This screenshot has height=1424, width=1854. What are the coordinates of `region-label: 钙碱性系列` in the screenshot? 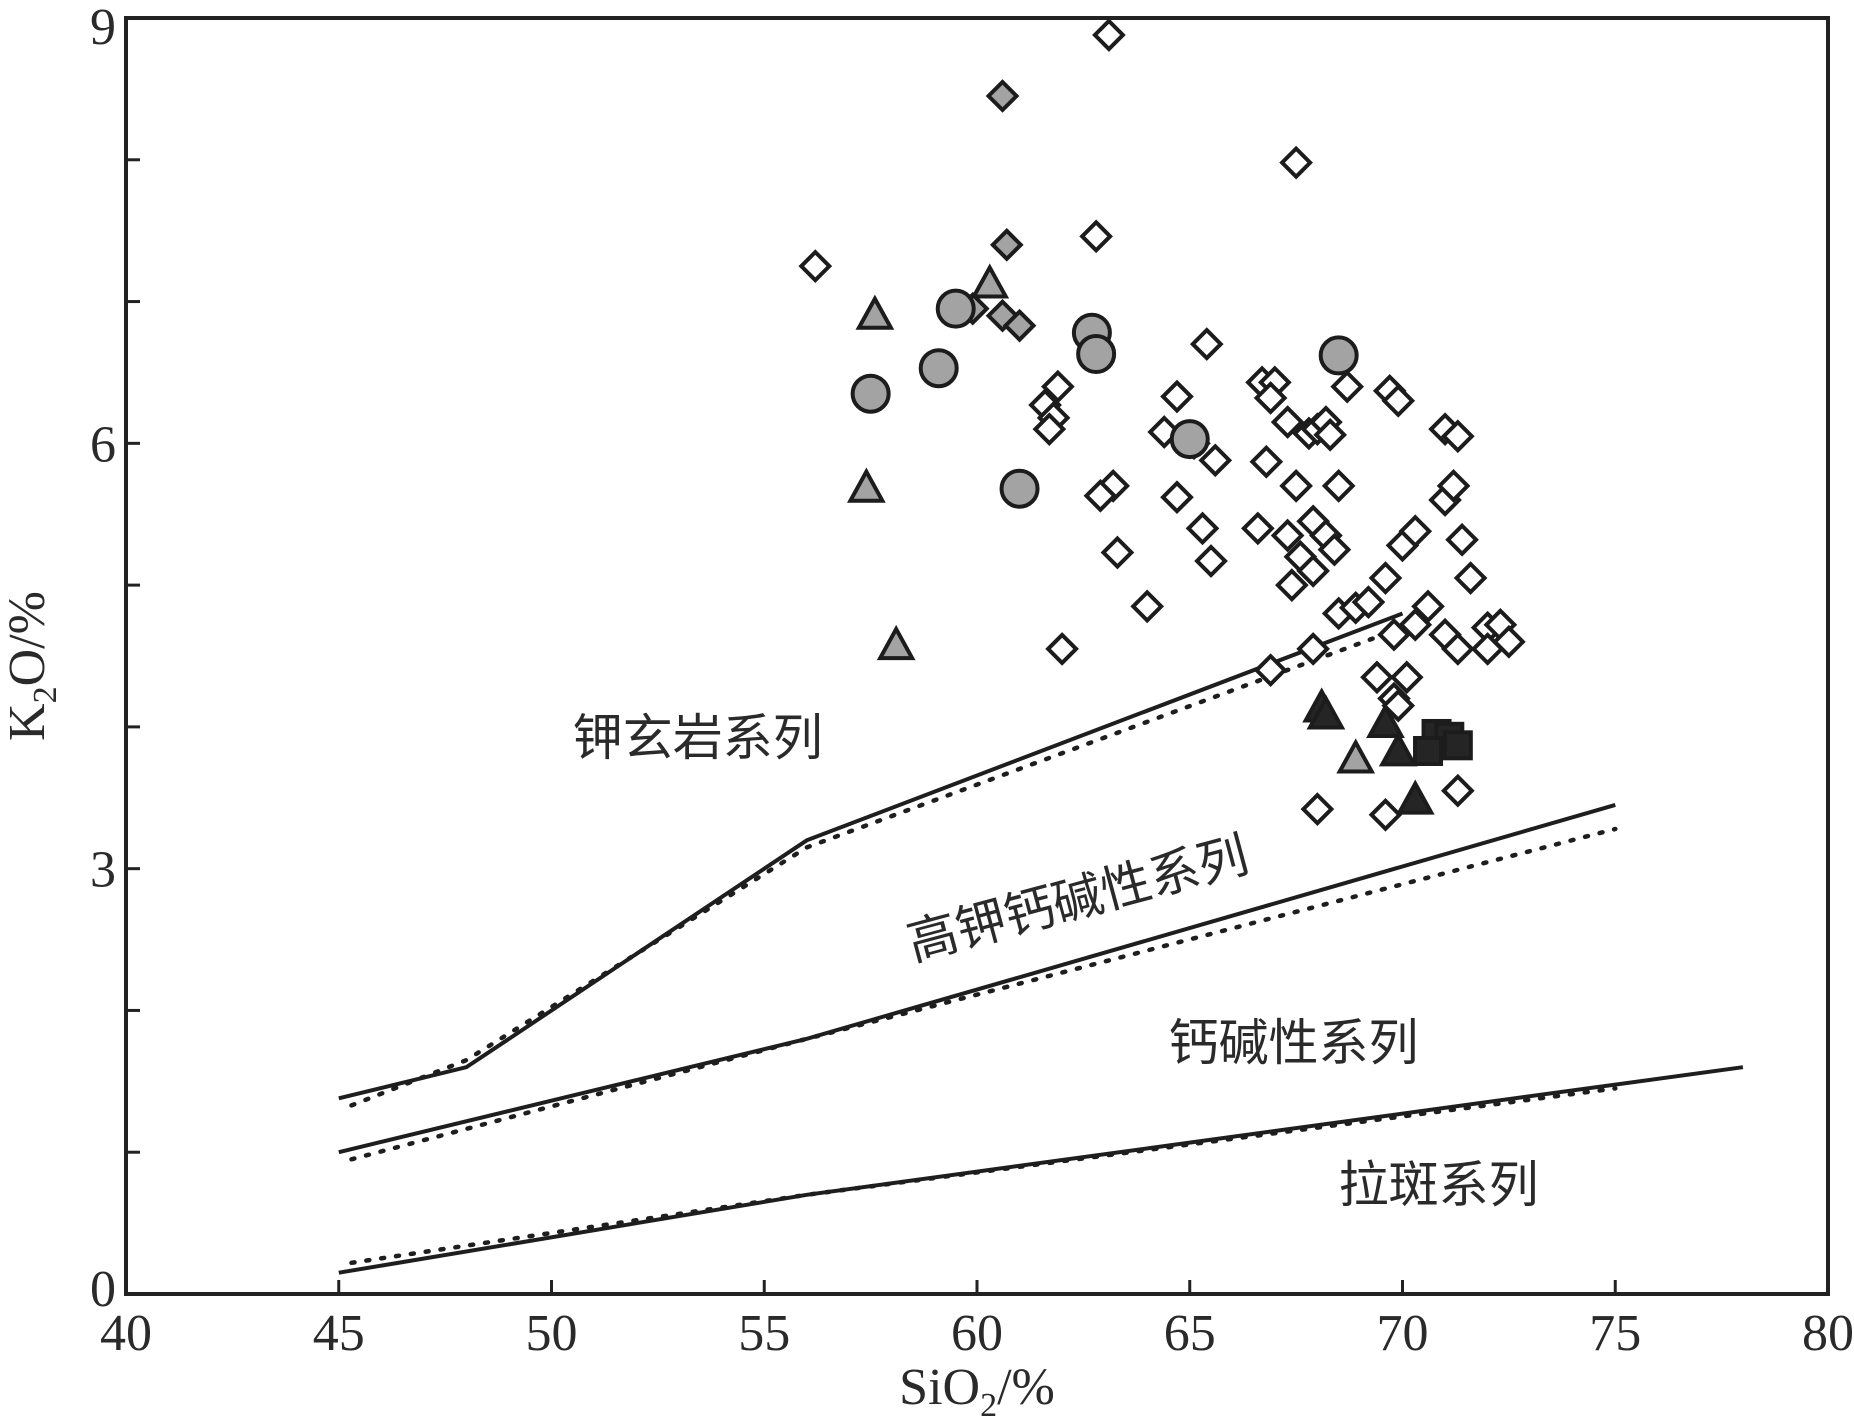 It's located at (1293, 1043).